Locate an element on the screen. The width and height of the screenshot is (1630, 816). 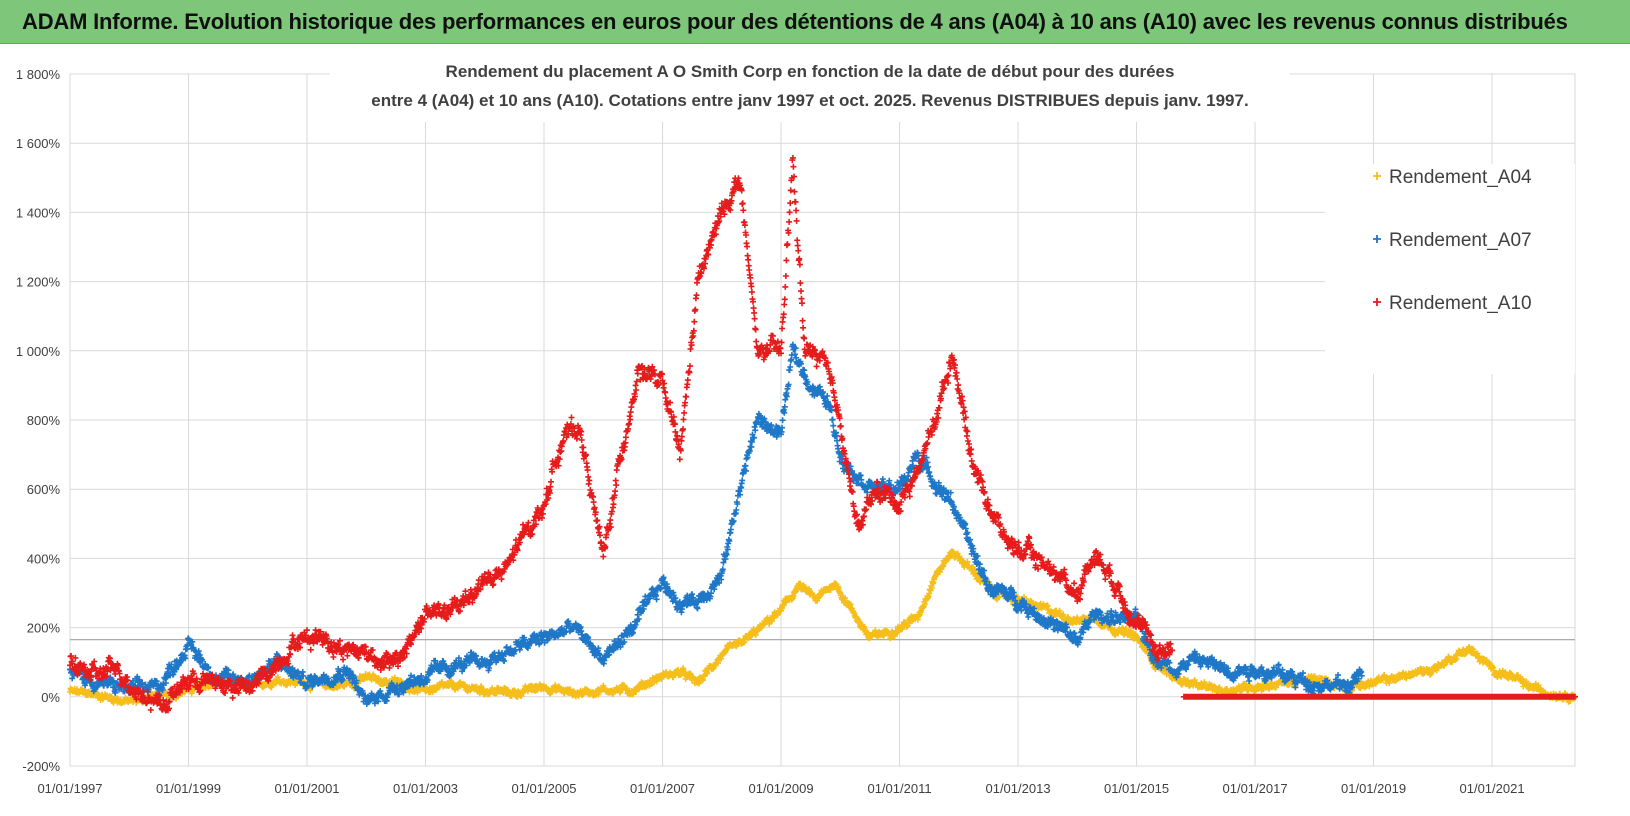
x-tick-label: 01/01/2019 is located at coordinates (1373, 788).